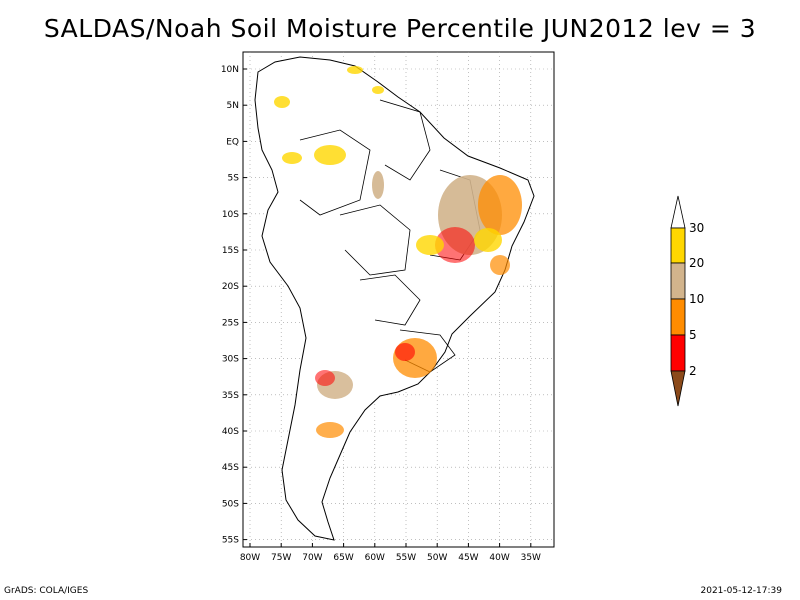  What do you see at coordinates (230, 215) in the screenshot?
I see `lat-tick-label: 10S` at bounding box center [230, 215].